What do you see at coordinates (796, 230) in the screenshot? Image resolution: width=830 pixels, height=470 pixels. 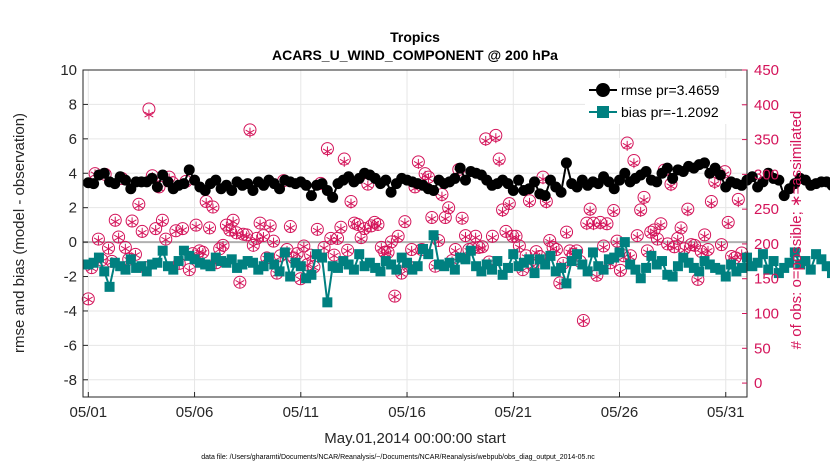 I see `y-axis-label-right: # of obs: o=possible; ∗=assimilated` at bounding box center [796, 230].